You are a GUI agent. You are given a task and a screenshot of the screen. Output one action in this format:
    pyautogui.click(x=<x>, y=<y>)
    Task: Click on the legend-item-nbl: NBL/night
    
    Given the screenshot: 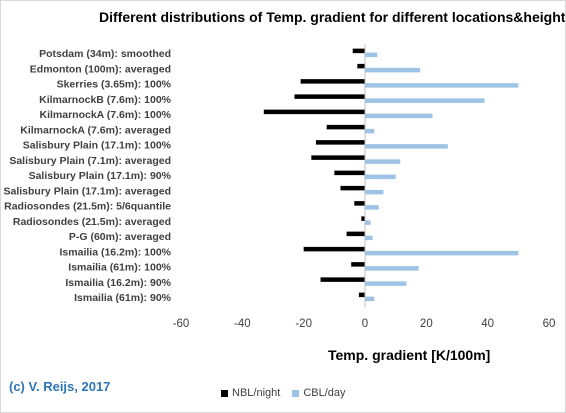 What is the action you would take?
    pyautogui.click(x=250, y=393)
    